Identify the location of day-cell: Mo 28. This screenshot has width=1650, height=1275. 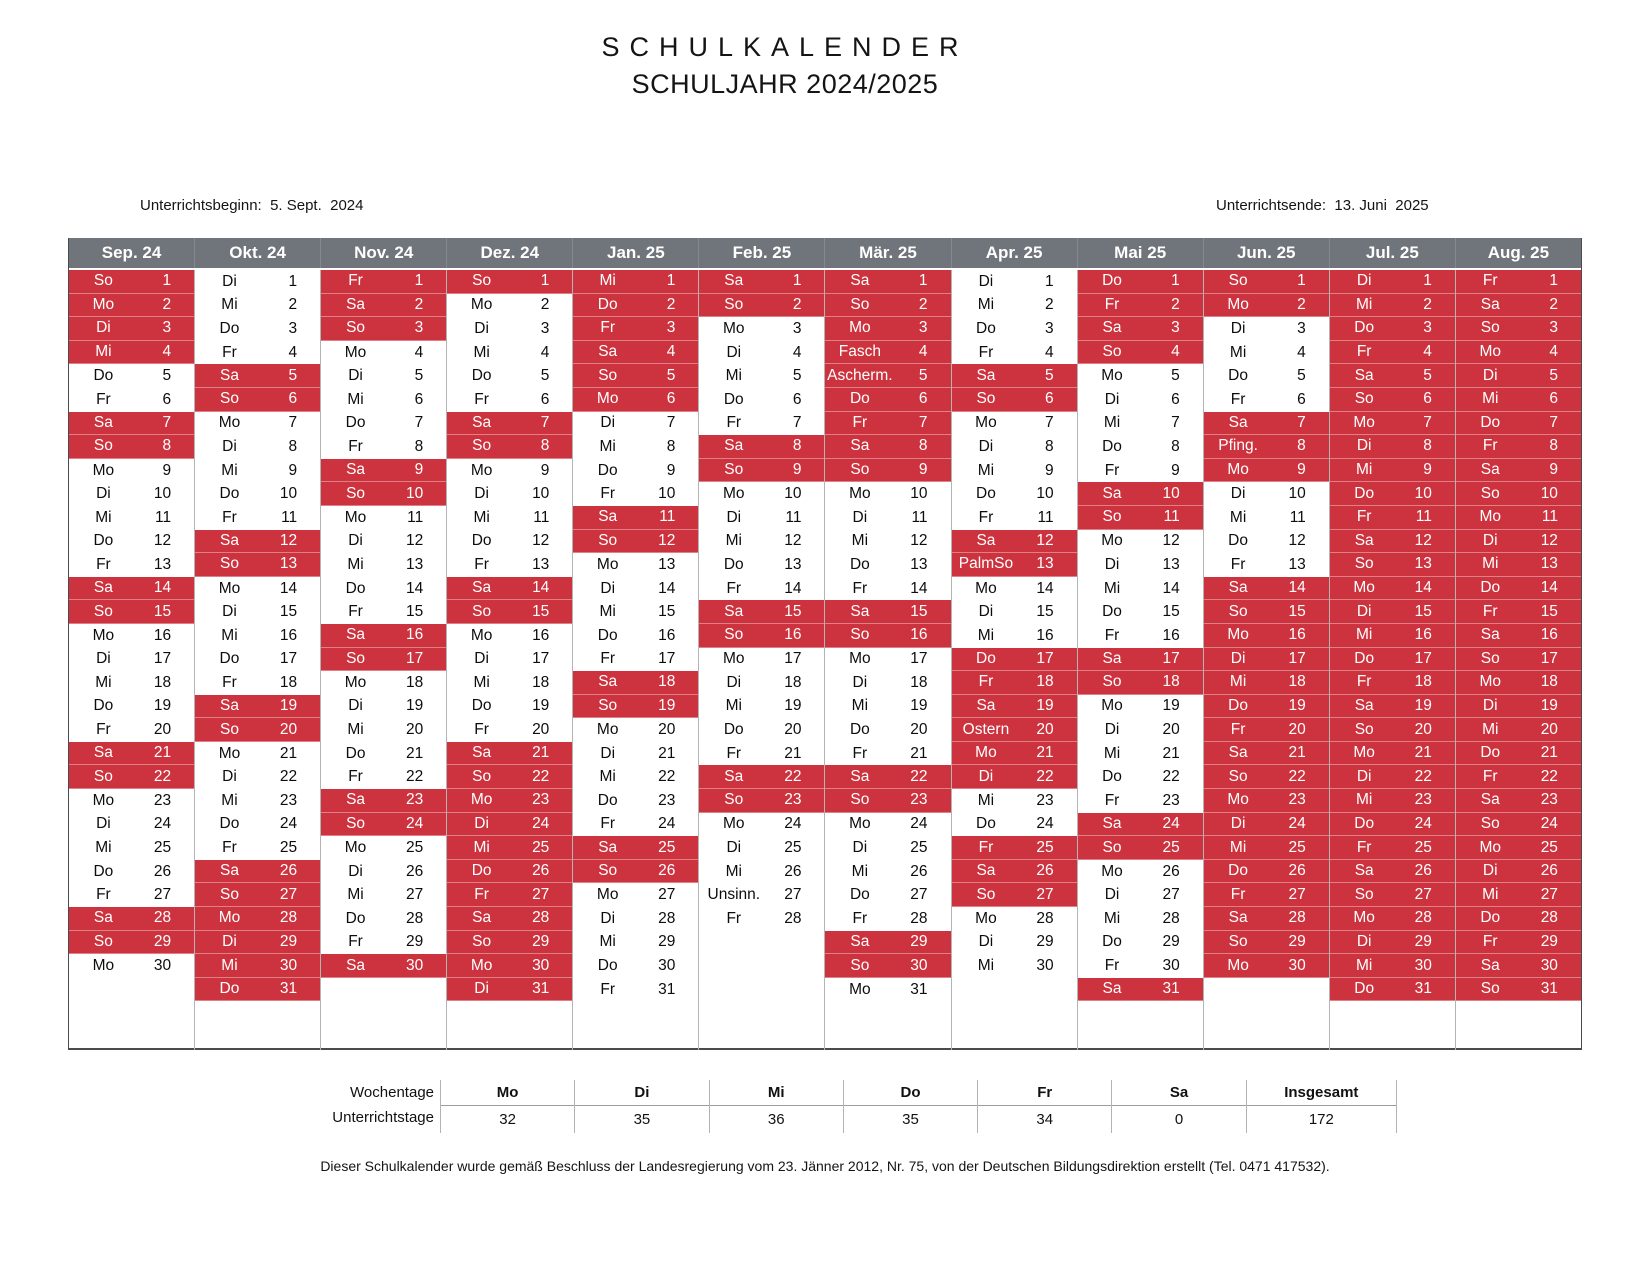
(258, 919).